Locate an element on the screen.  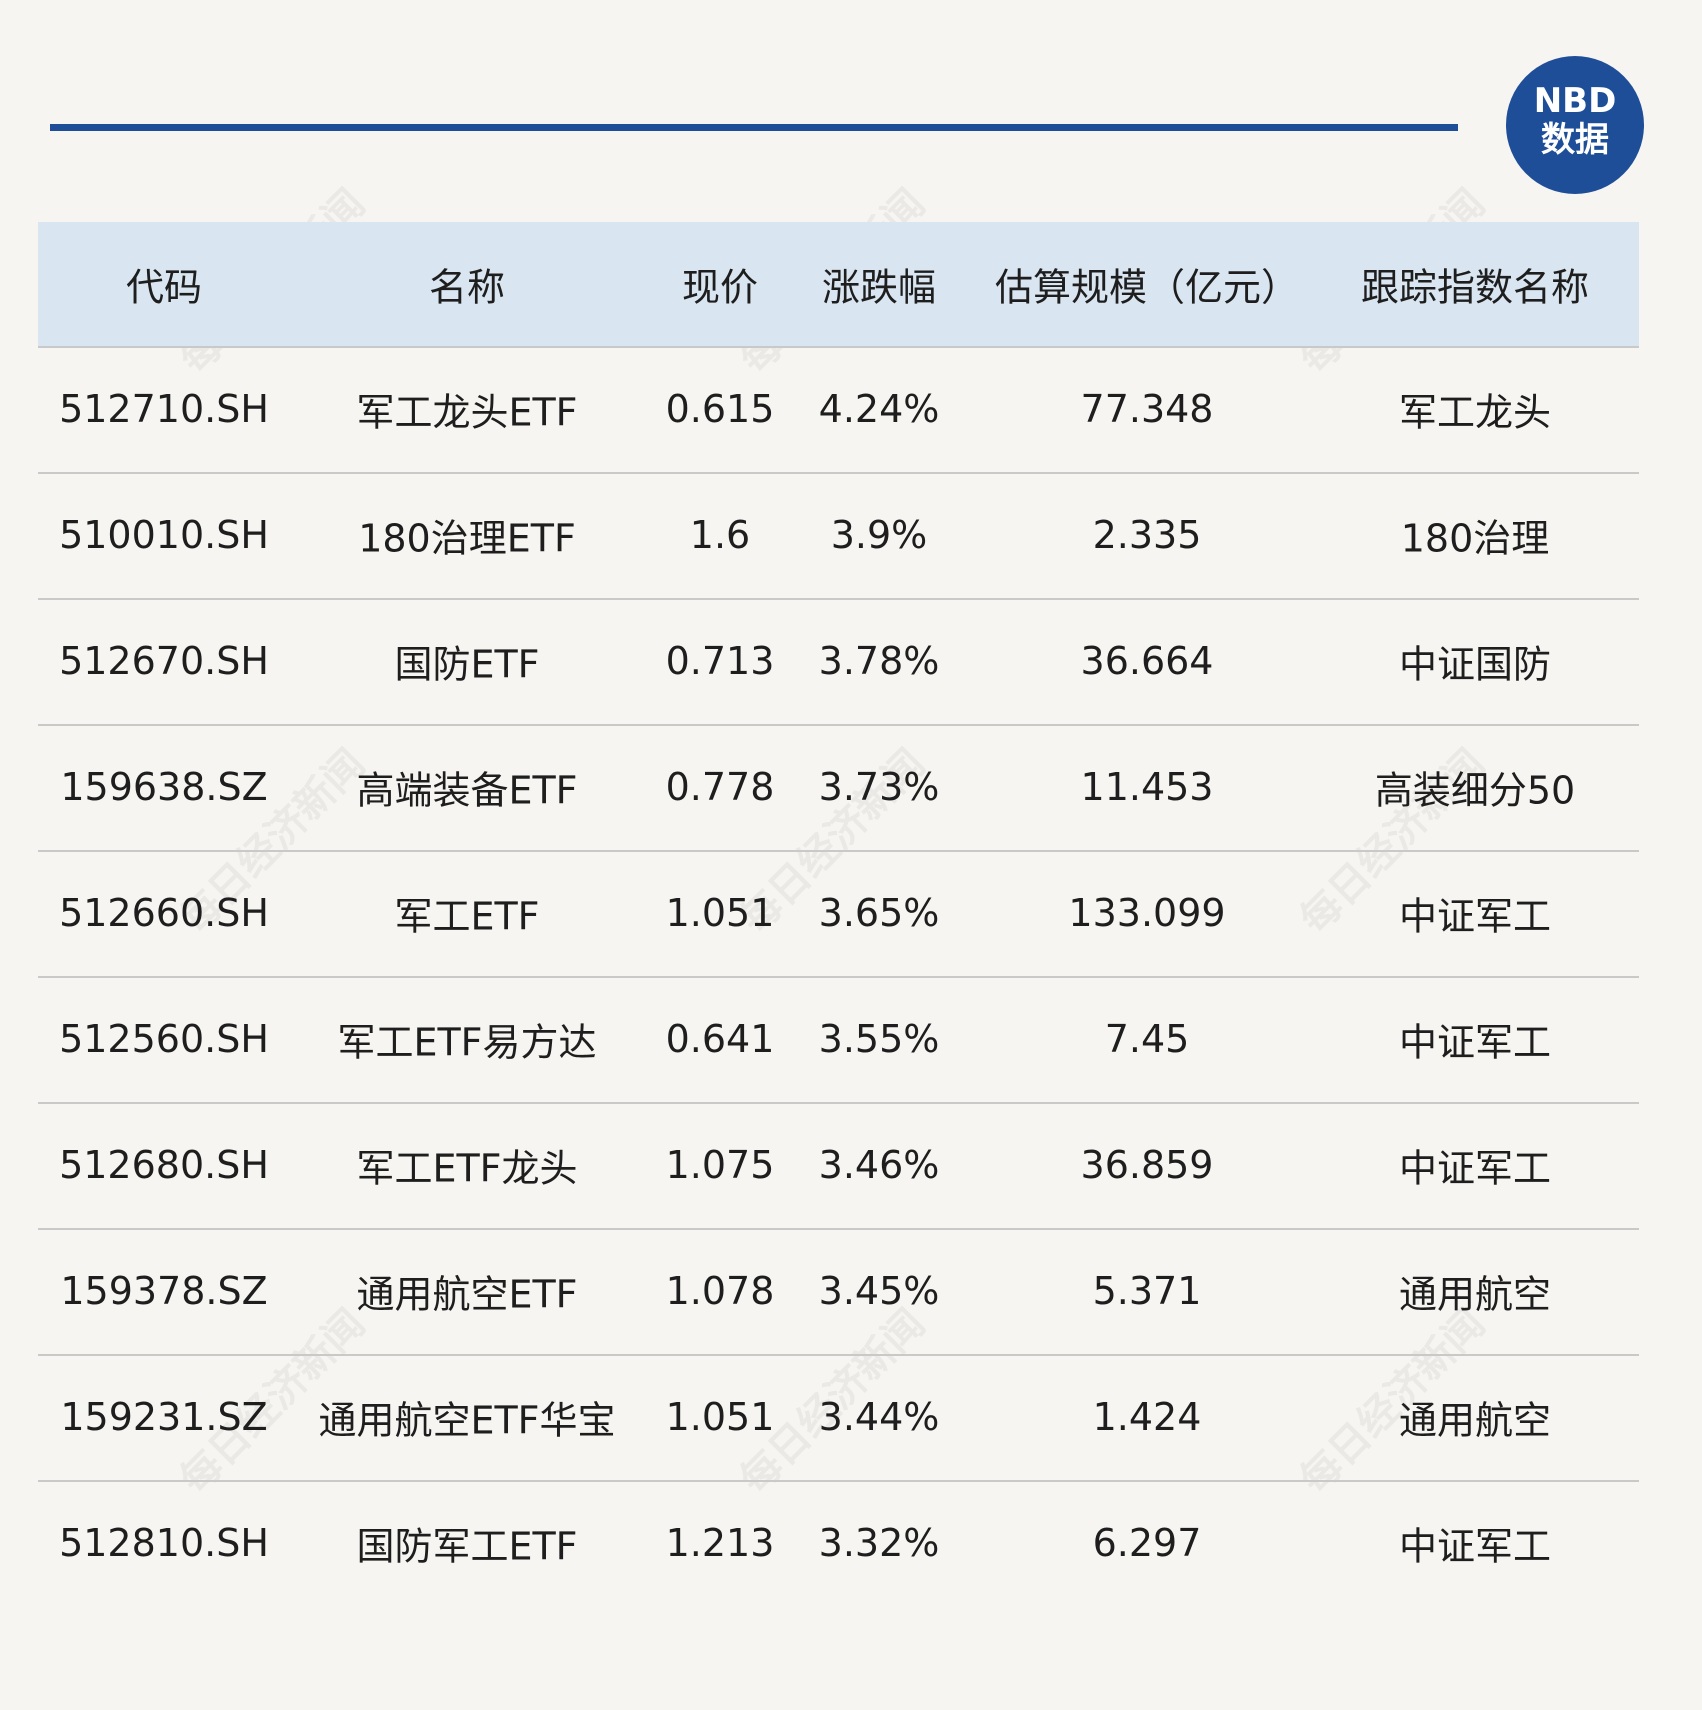
table-cell: 0.778 is located at coordinates (720, 787).